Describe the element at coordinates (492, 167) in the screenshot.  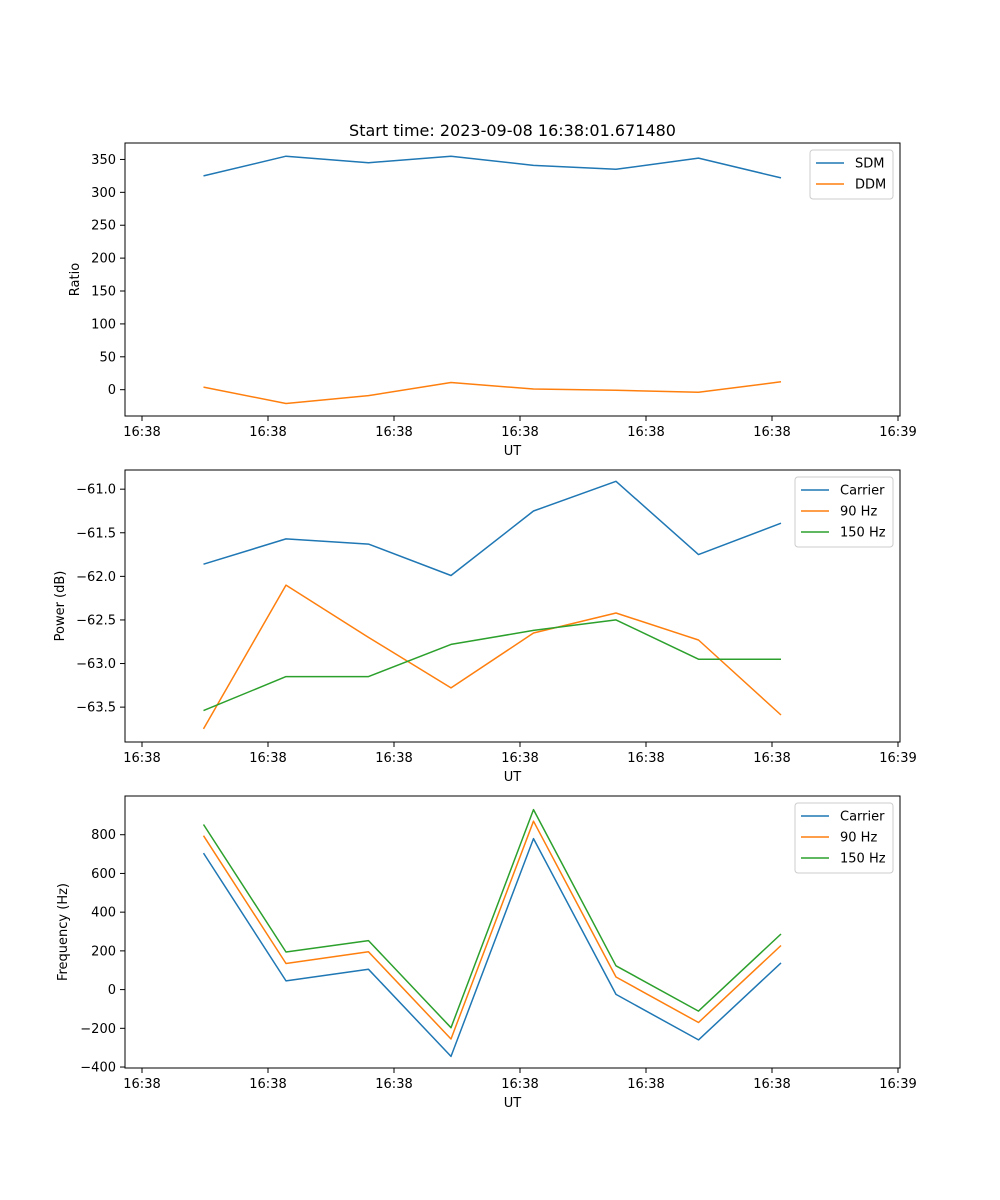
I see `series-line-sdm` at that location.